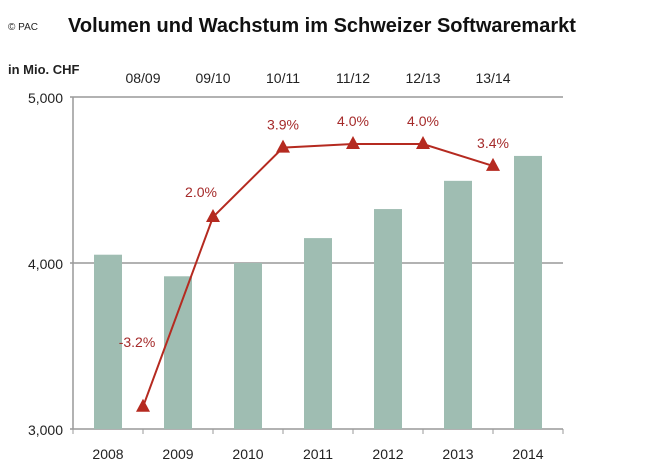 The width and height of the screenshot is (647, 475). What do you see at coordinates (45, 430) in the screenshot?
I see `y-tick-label: 3,000` at bounding box center [45, 430].